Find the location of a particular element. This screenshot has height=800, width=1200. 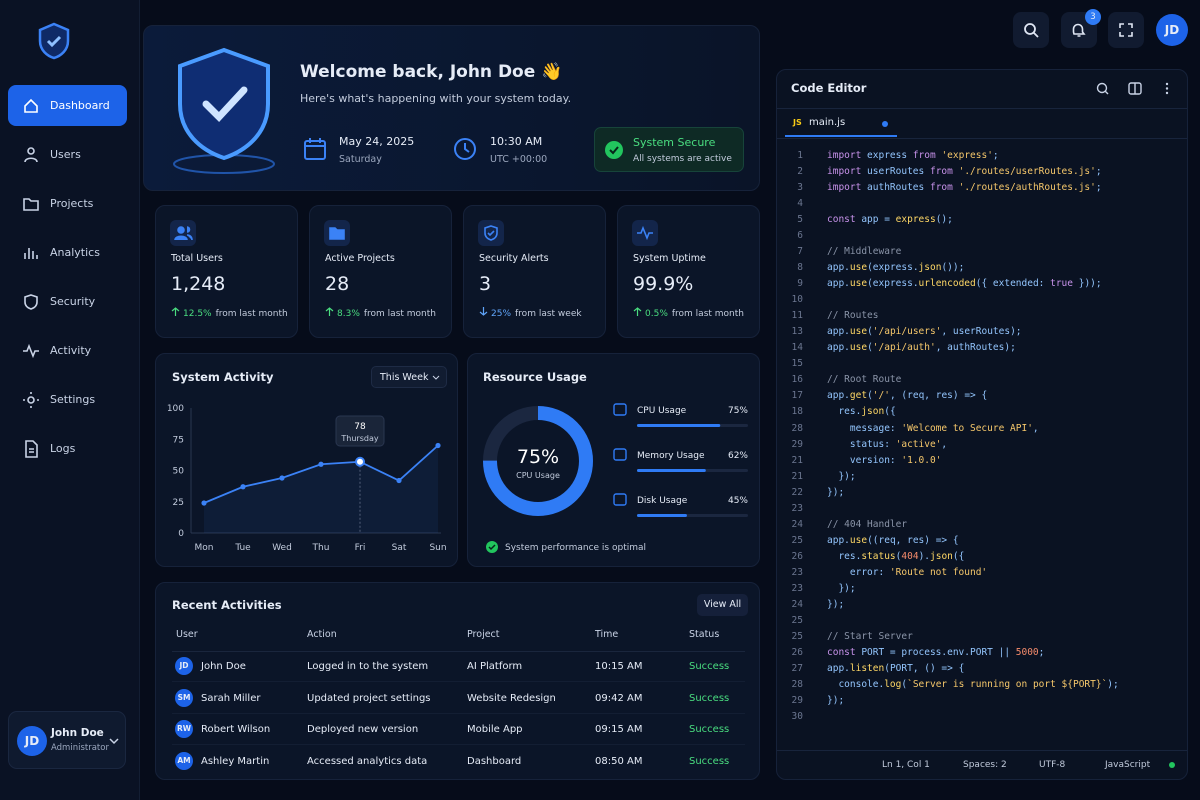

view-all-button: View All is located at coordinates (722, 605).